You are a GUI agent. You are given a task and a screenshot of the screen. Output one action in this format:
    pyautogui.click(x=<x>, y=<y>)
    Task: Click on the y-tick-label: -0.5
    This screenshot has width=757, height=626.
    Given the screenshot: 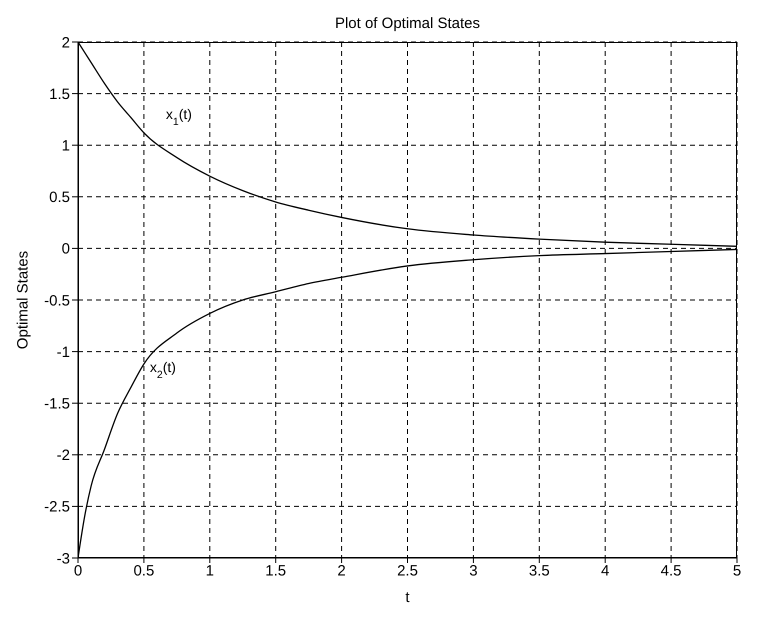 What is the action you would take?
    pyautogui.click(x=57, y=301)
    